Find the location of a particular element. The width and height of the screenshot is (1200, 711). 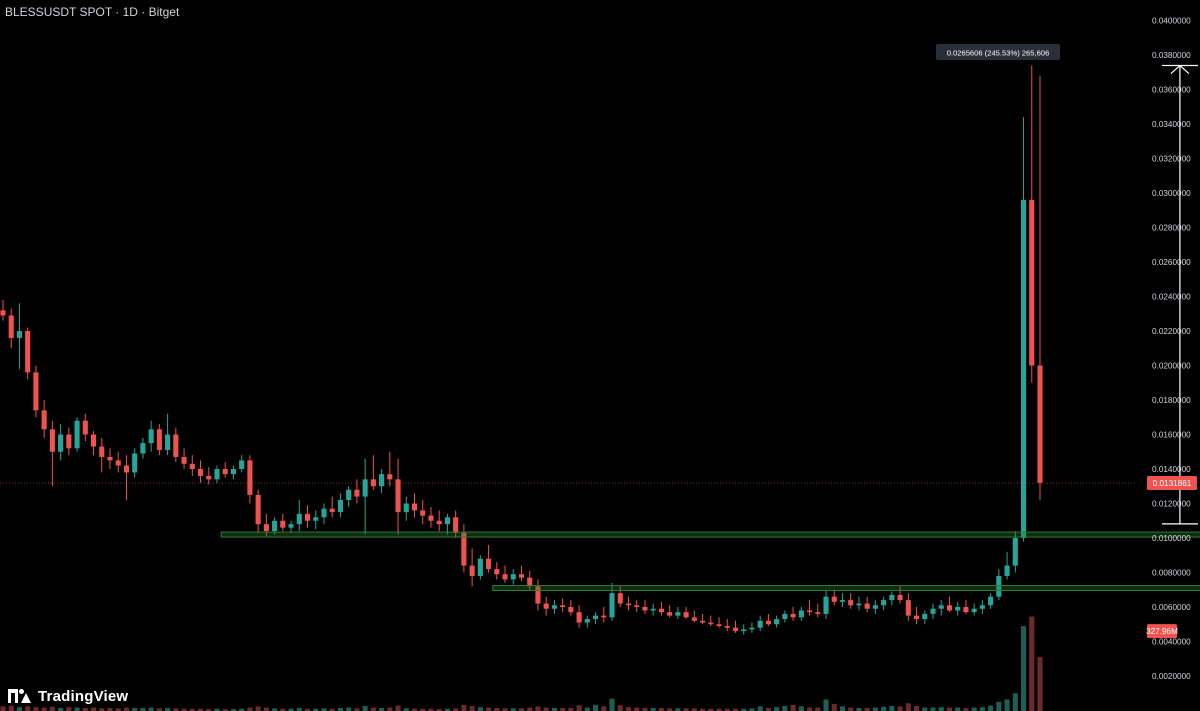

price-tick-label: 0.0100000 is located at coordinates (1171, 538).